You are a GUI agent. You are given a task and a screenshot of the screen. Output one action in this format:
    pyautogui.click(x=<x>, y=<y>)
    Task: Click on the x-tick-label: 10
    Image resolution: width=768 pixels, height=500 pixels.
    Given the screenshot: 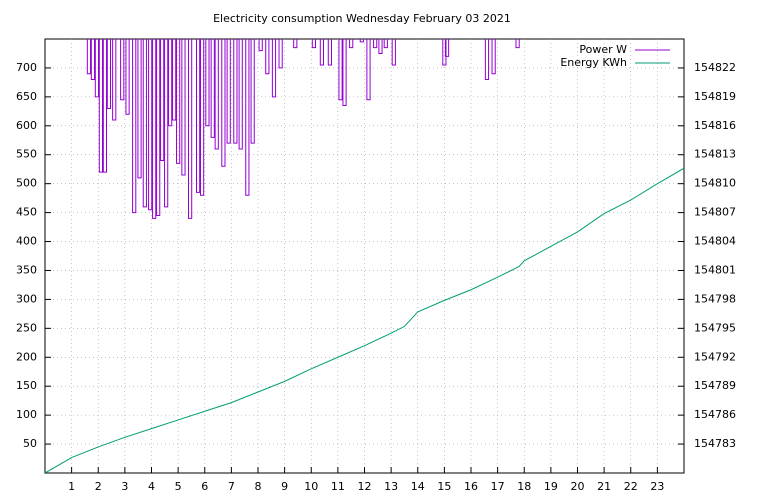 What is the action you would take?
    pyautogui.click(x=311, y=486)
    